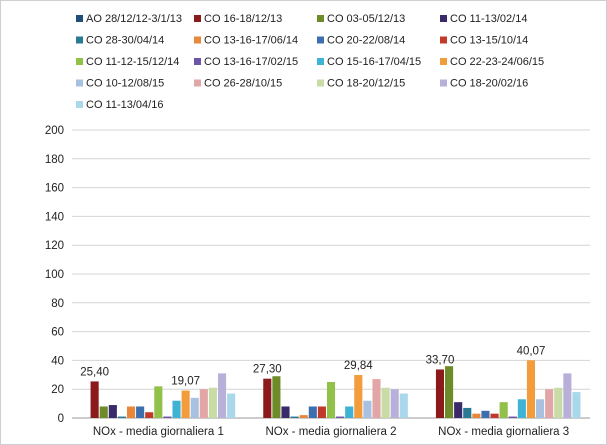 The height and width of the screenshot is (445, 607). What do you see at coordinates (503, 432) in the screenshot?
I see `category-label-3: NOx - media giornaliera 3` at bounding box center [503, 432].